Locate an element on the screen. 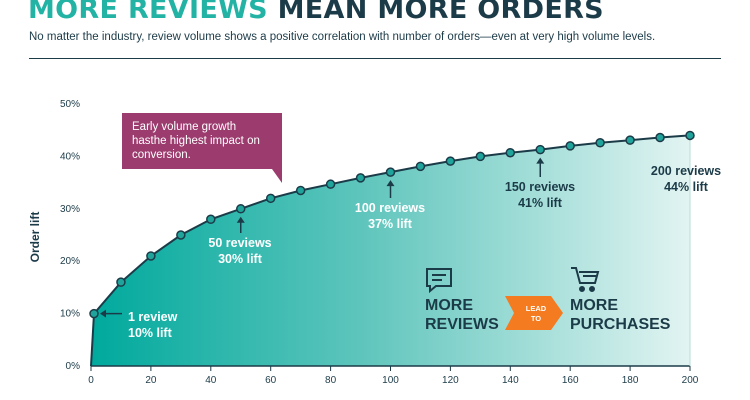 The height and width of the screenshot is (400, 750). x-tick-label: 80 is located at coordinates (331, 380).